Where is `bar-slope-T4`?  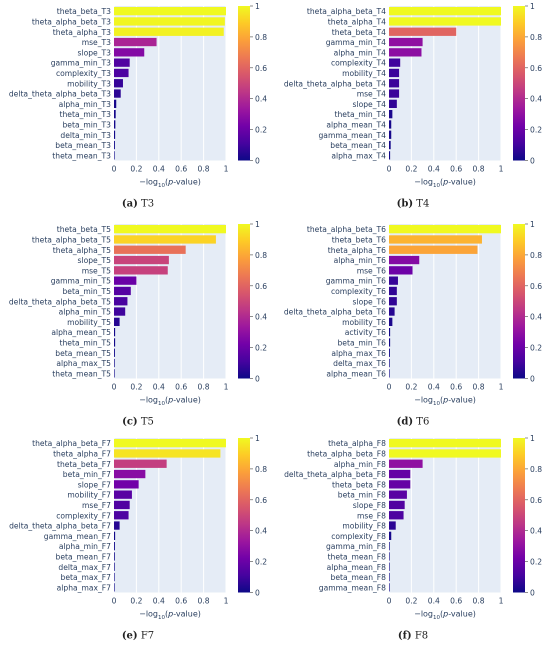 bar-slope-T4 is located at coordinates (393, 103).